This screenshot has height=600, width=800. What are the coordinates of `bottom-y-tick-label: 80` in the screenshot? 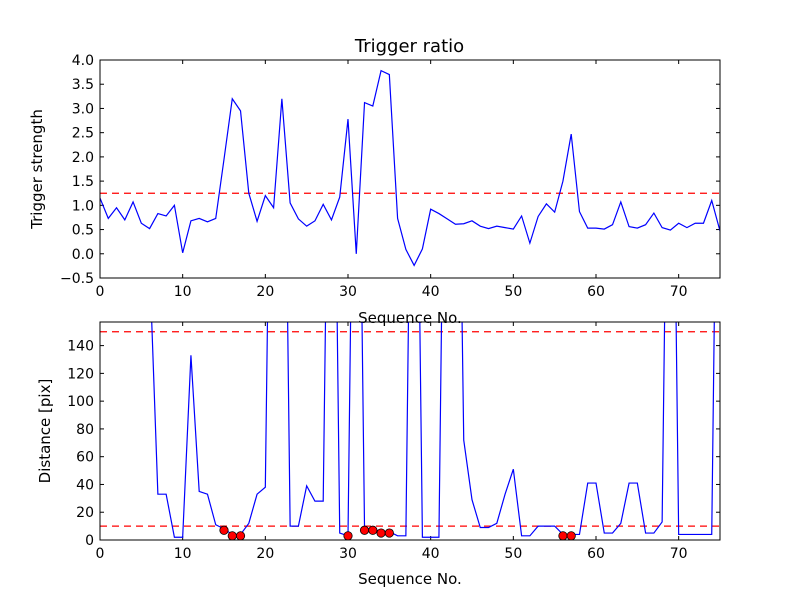 It's located at (85, 430).